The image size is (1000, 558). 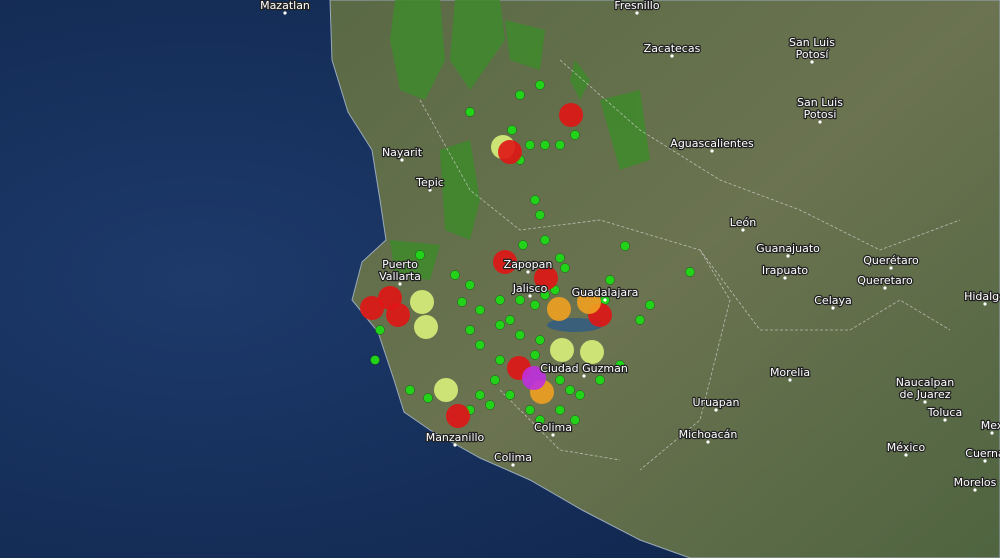 I want to click on place-label: Cuerna, so click(x=982, y=453).